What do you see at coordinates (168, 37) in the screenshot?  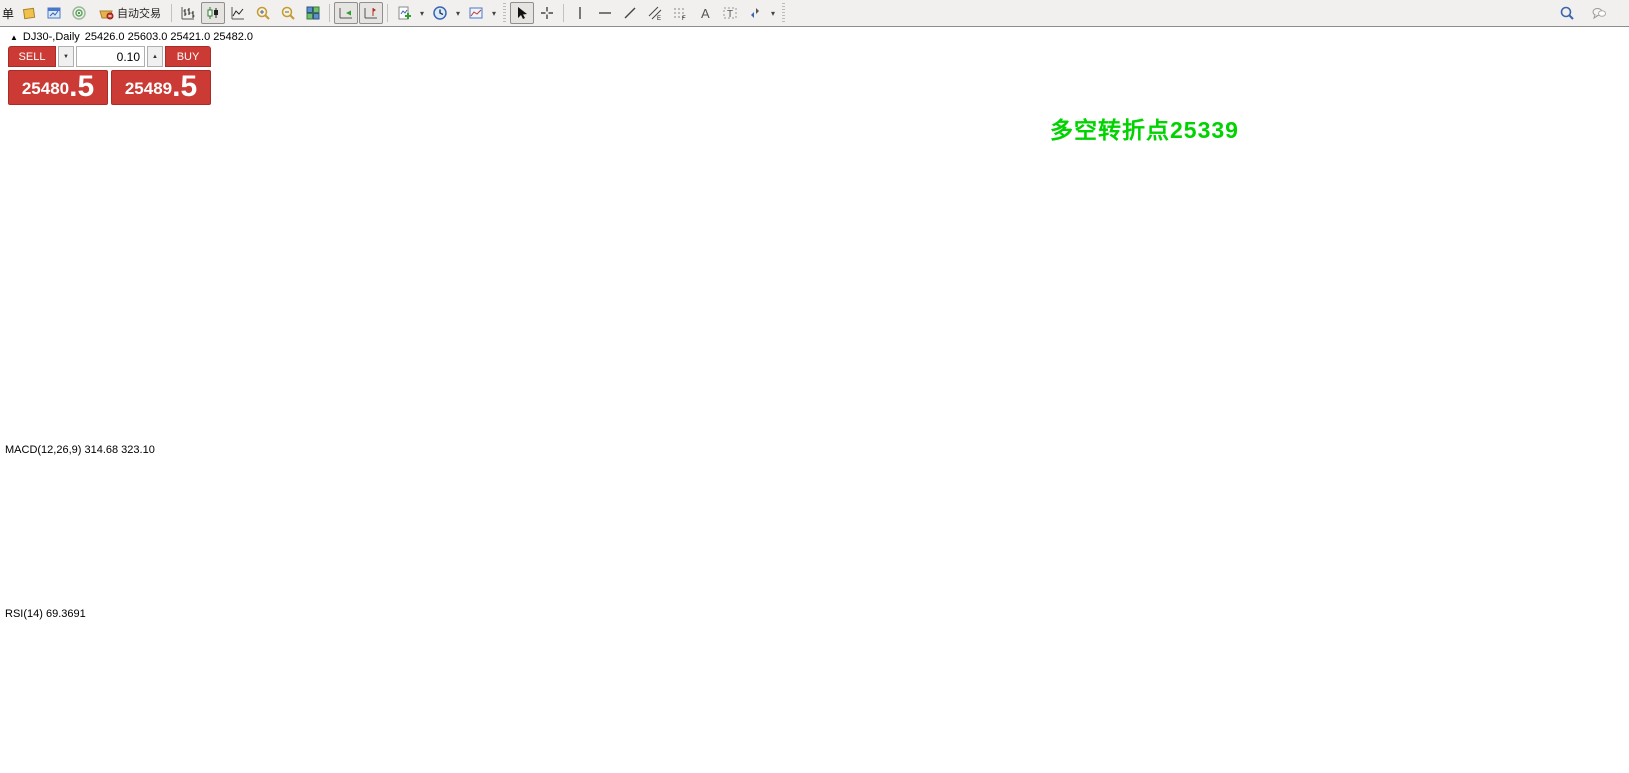 I see `ohlc-values: 25426.0 25603.0 25421.0 25482.0` at bounding box center [168, 37].